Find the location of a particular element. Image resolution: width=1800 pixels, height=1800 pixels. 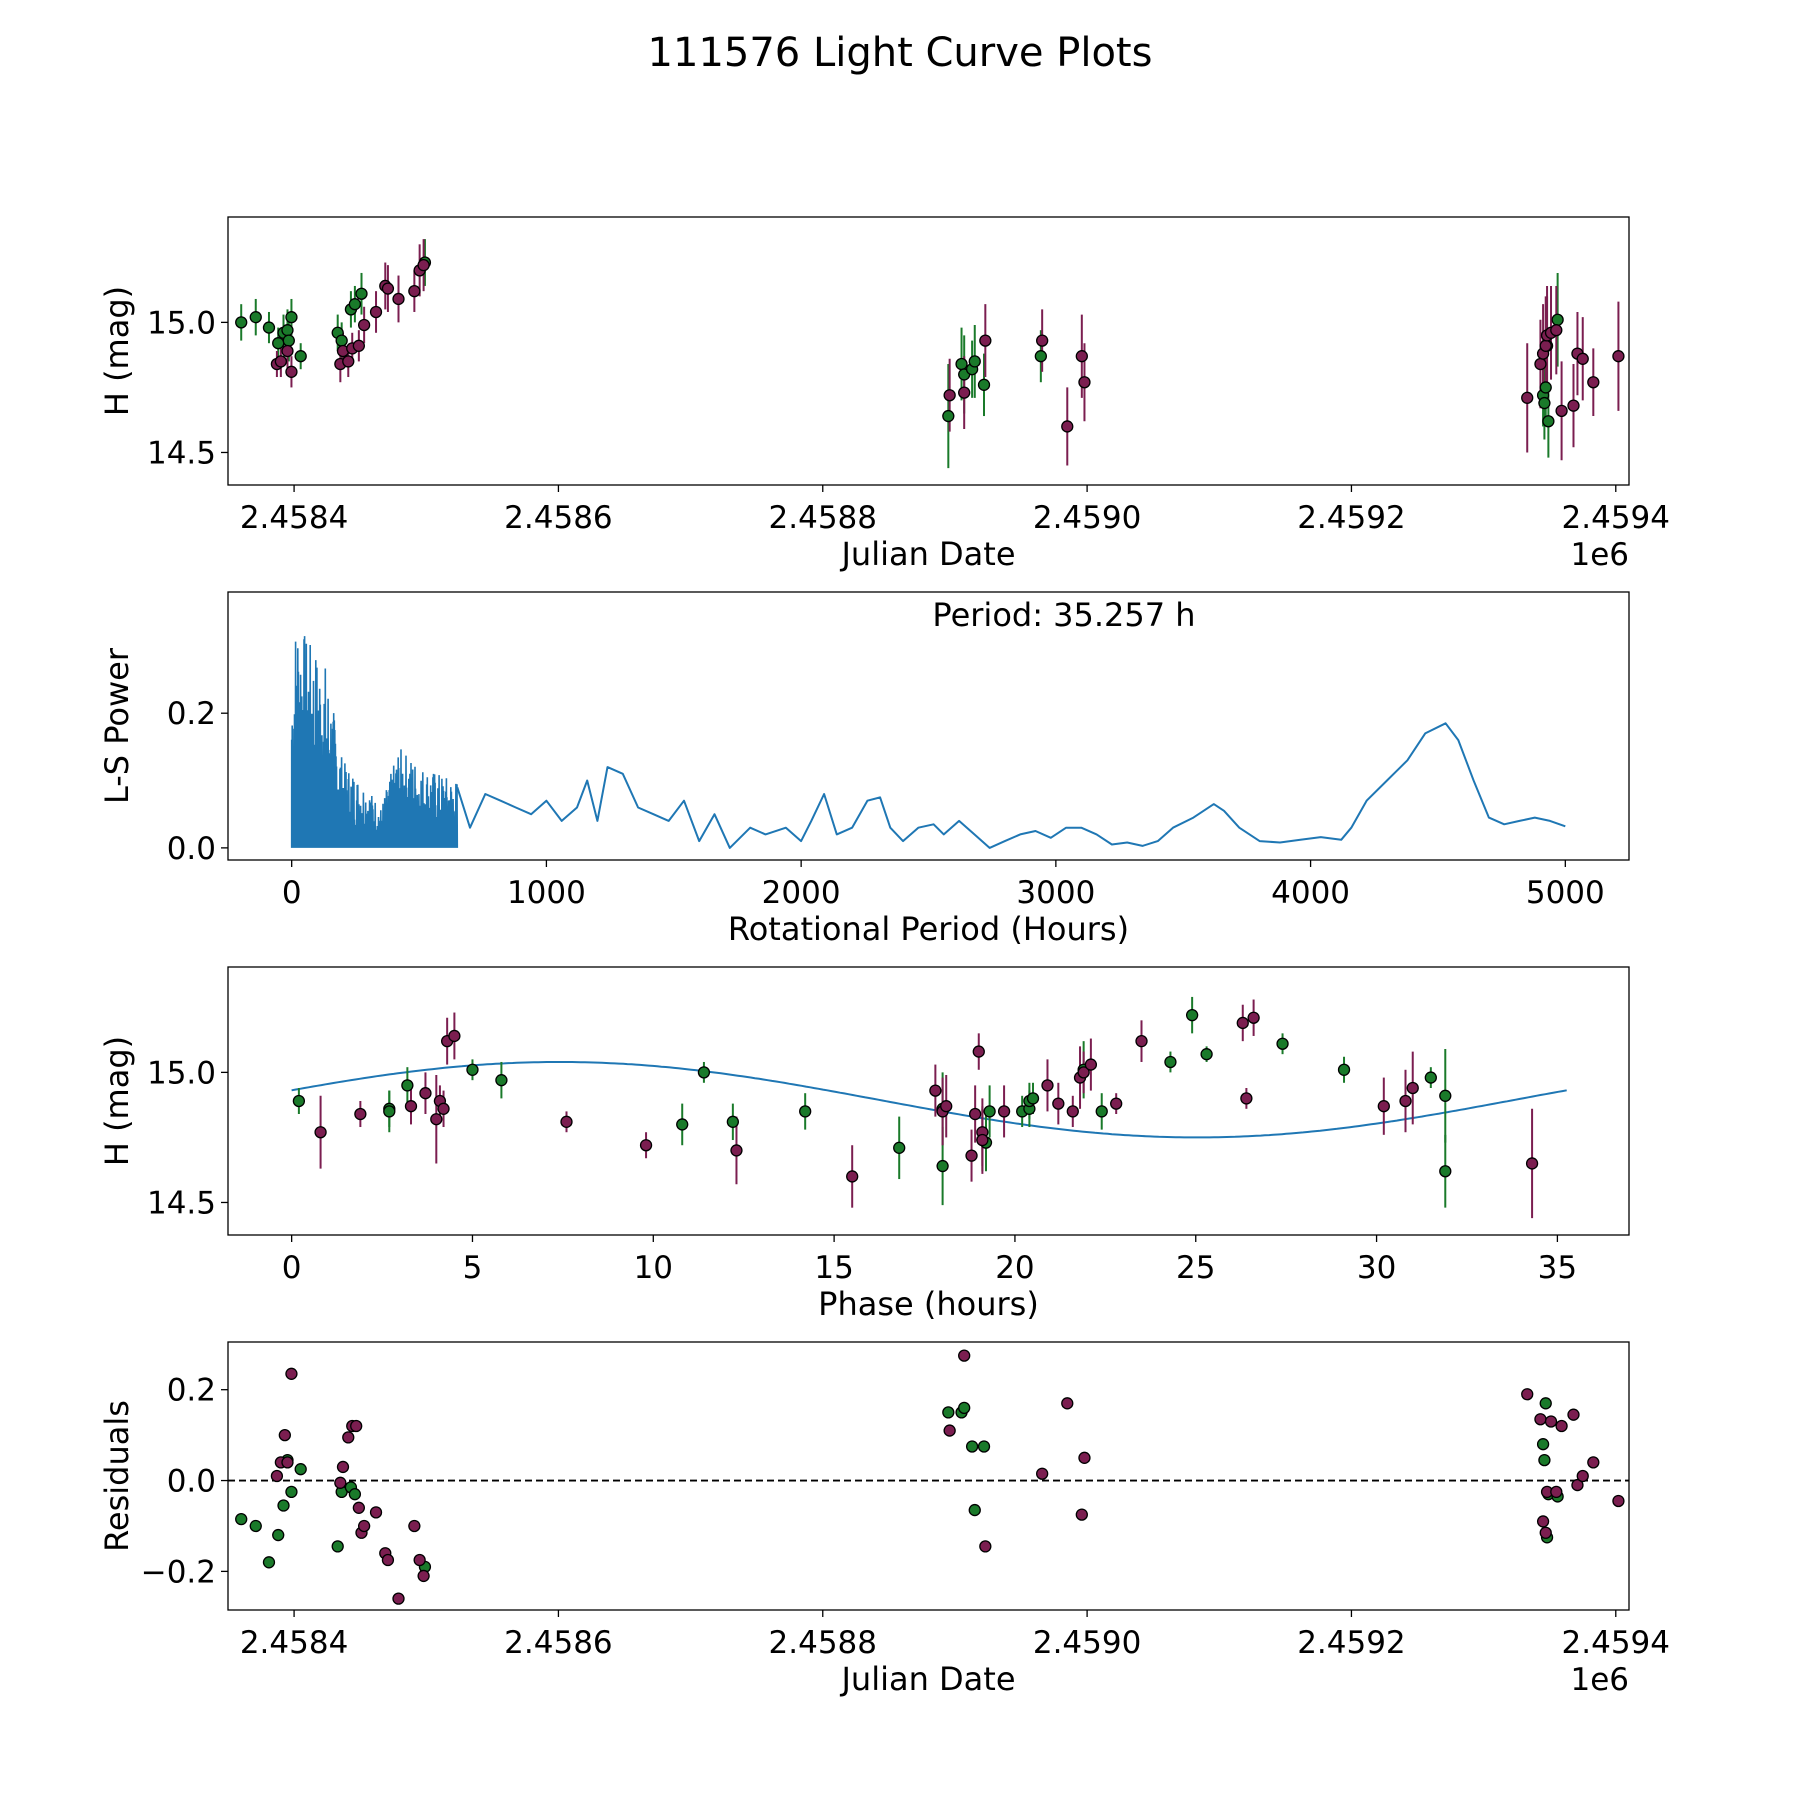

y-tick-label: 14.5 is located at coordinates (181, 453).